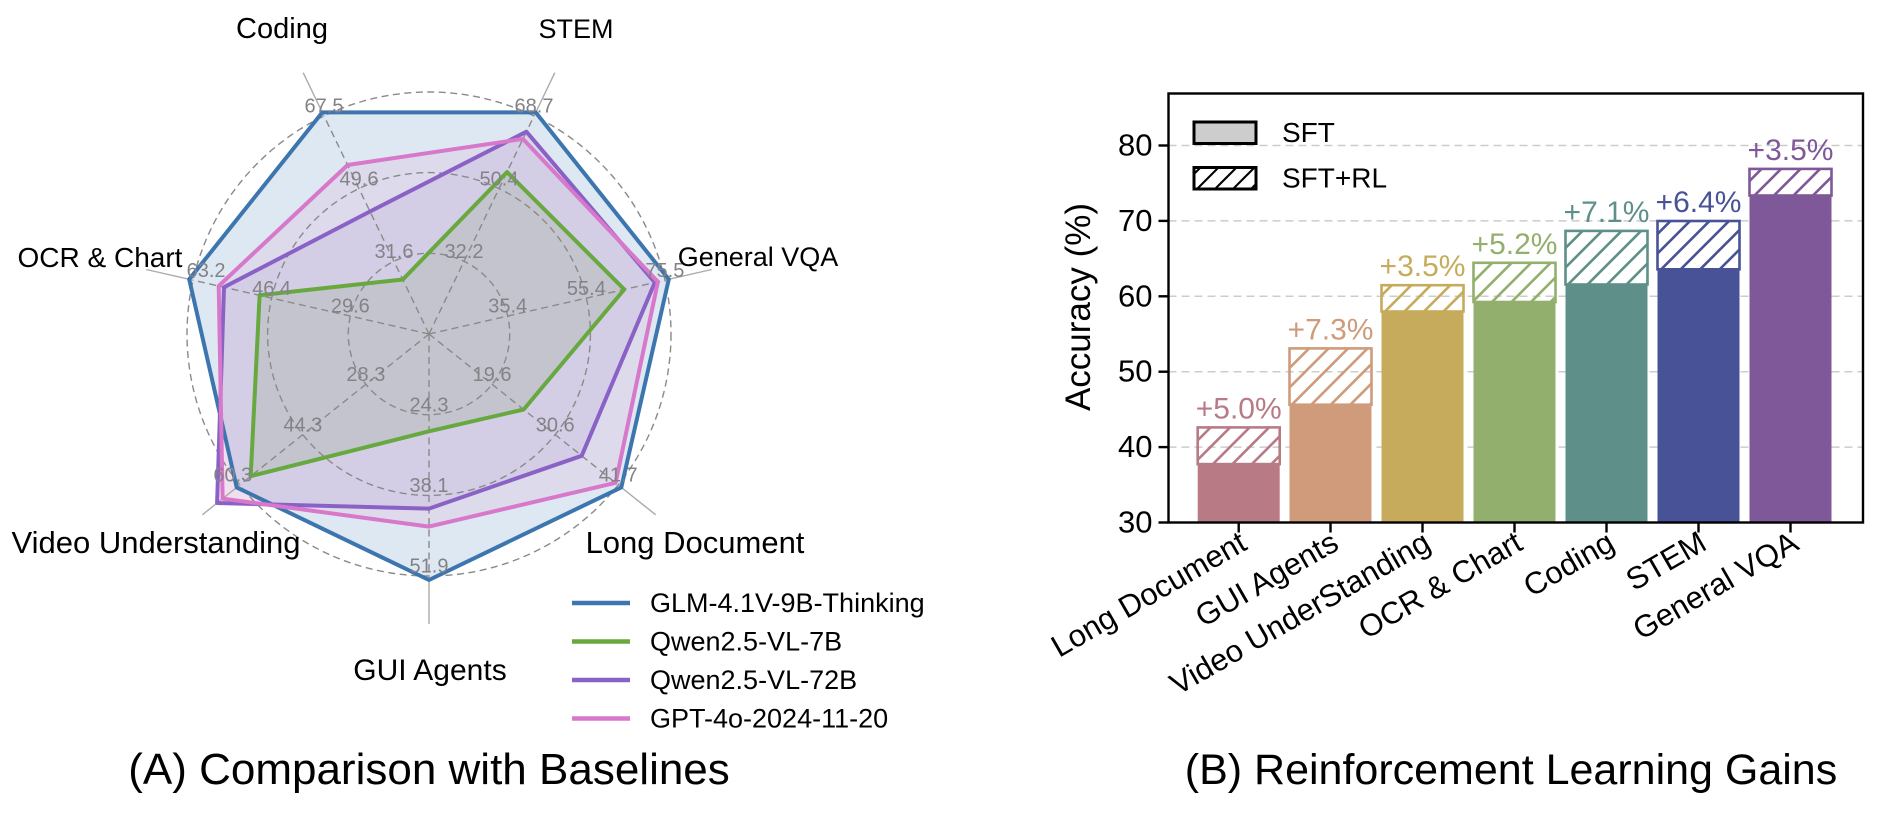 The width and height of the screenshot is (1880, 822). I want to click on svg-text: 30.6, so click(555, 425).